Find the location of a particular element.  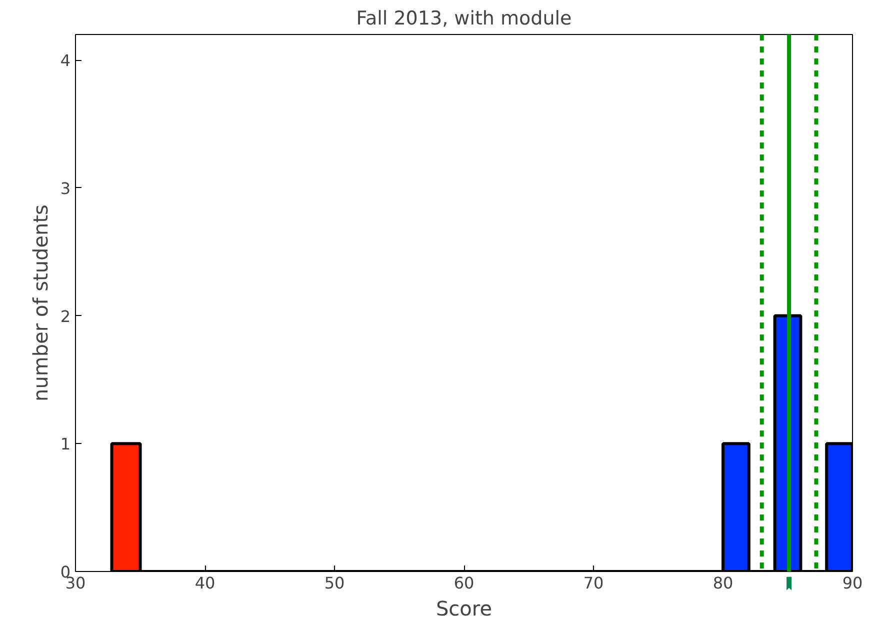

y-tick-label: 4 is located at coordinates (65, 60).